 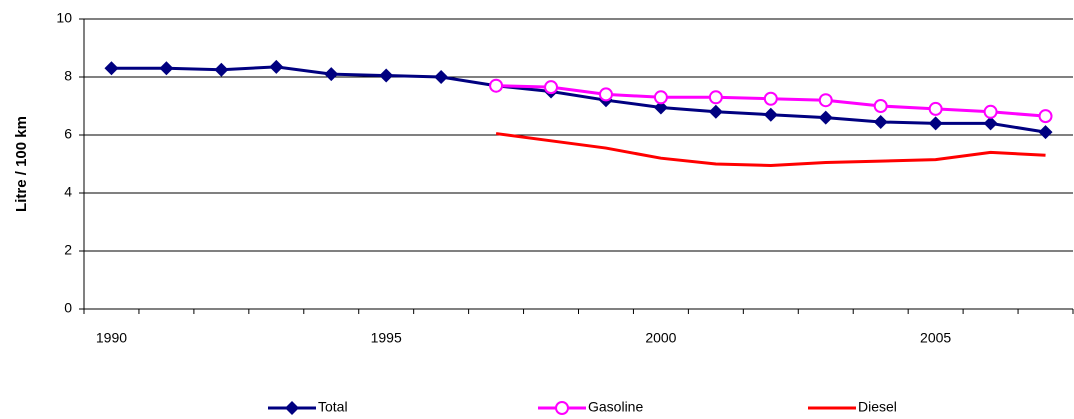 What do you see at coordinates (877, 407) in the screenshot?
I see `legend-label: Diesel` at bounding box center [877, 407].